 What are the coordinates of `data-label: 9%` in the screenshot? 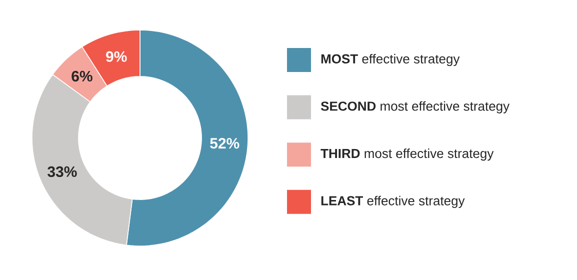 It's located at (116, 56).